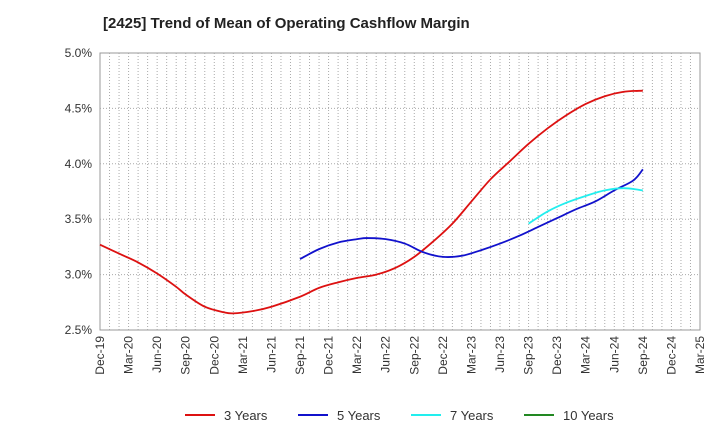  I want to click on x-tick-label: Mar-20, so click(129, 355).